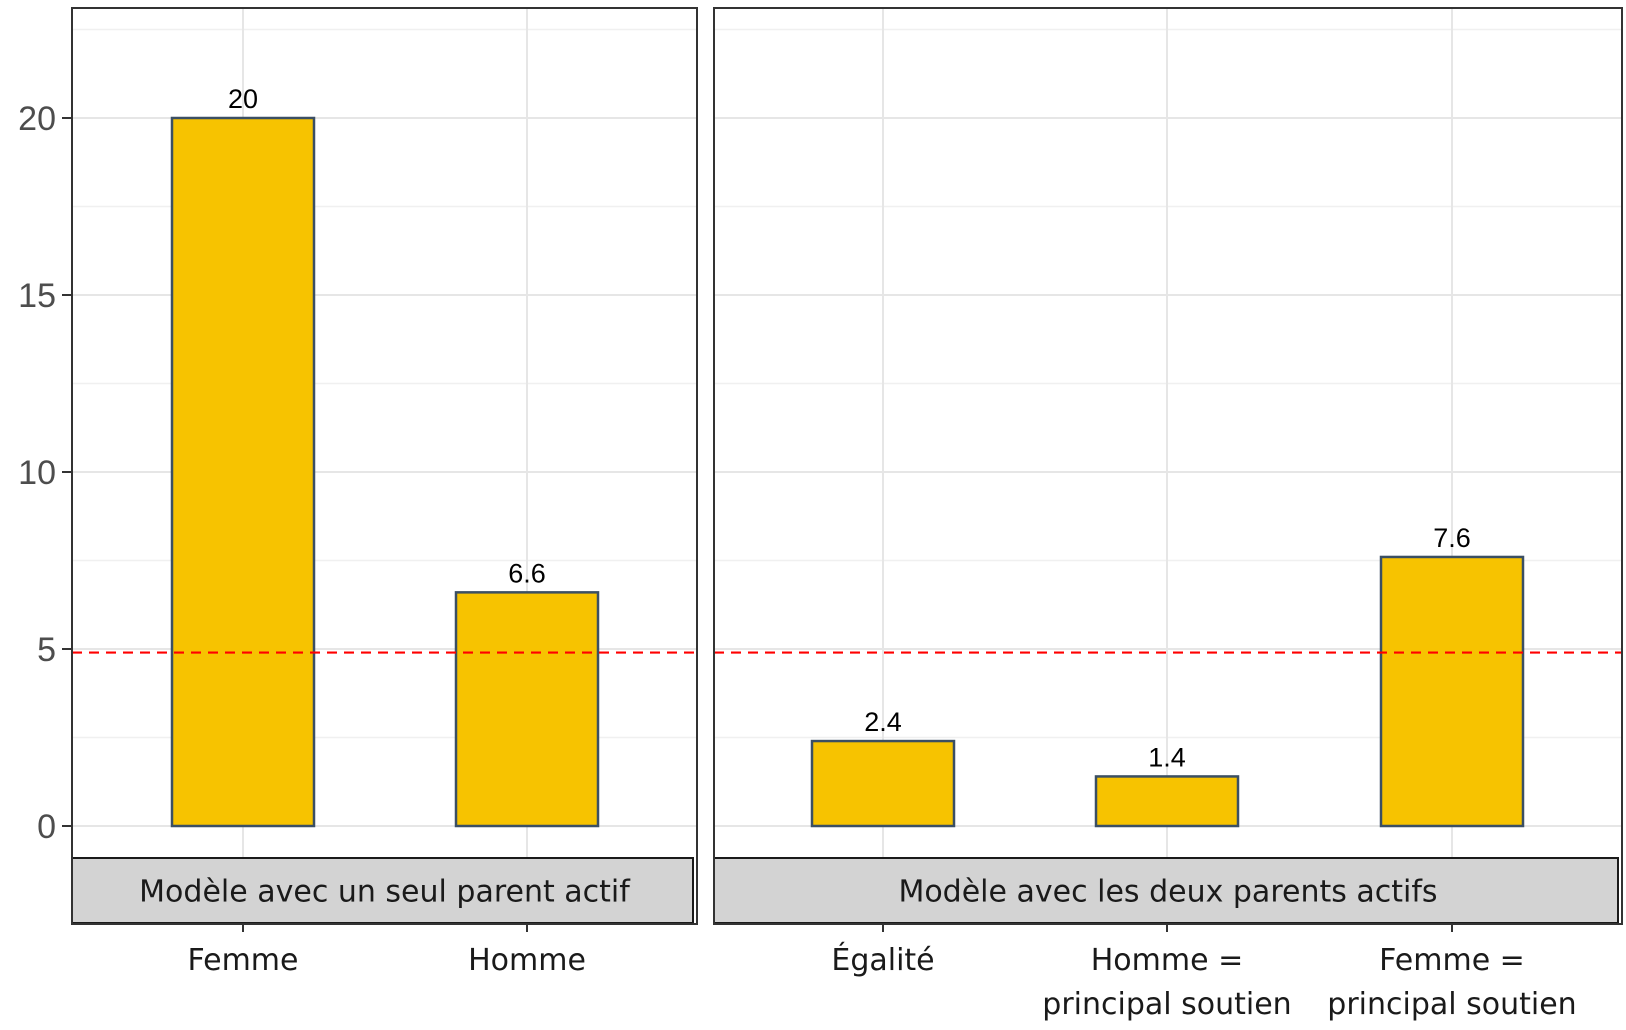 The width and height of the screenshot is (1626, 1030). I want to click on y-tick-label: 15, so click(37, 296).